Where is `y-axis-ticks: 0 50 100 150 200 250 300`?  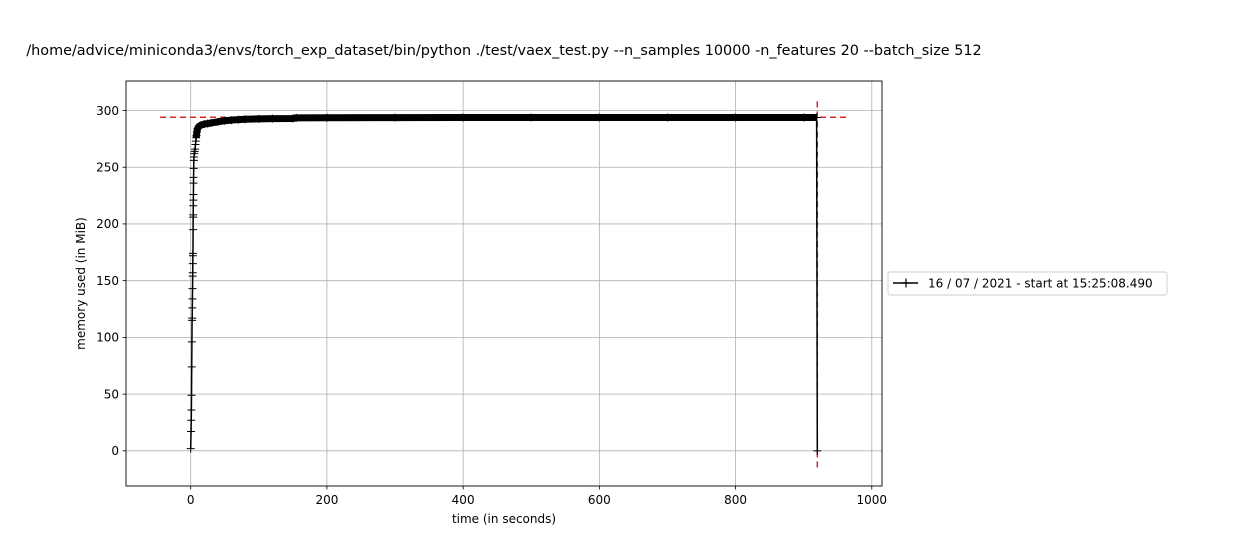
y-axis-ticks: 0 50 100 150 200 250 300 is located at coordinates (111, 281).